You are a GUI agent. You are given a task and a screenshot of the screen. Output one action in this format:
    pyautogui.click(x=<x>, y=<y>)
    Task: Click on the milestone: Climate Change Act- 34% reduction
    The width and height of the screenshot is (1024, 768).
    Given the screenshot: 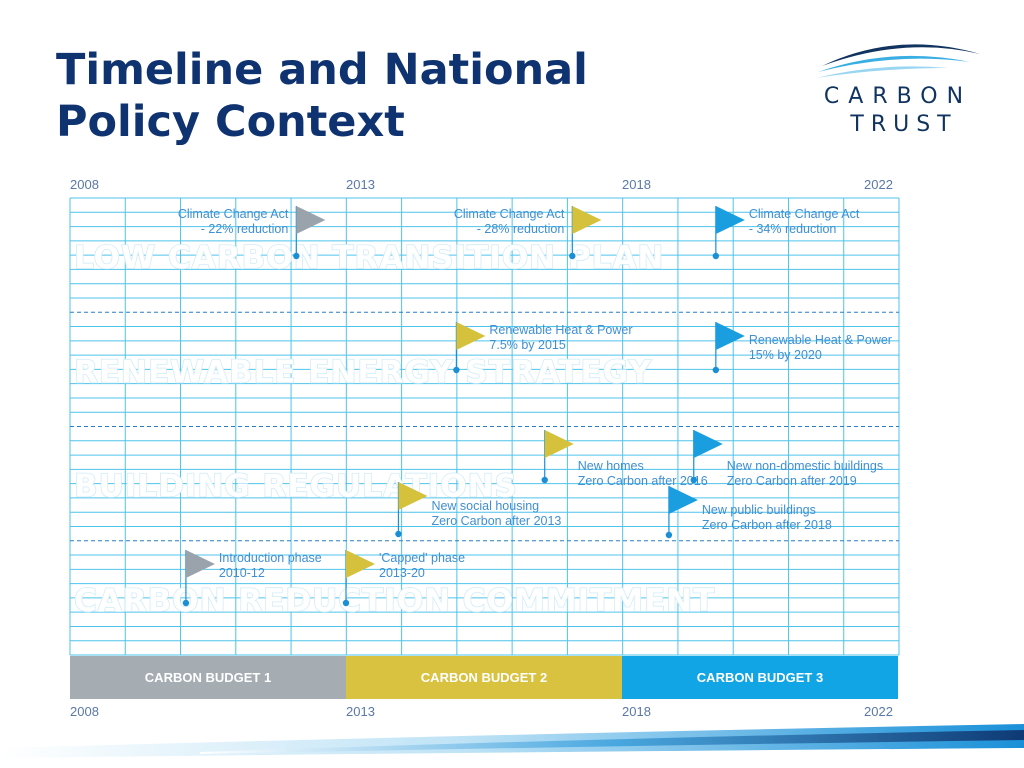 What is the action you would take?
    pyautogui.click(x=786, y=233)
    